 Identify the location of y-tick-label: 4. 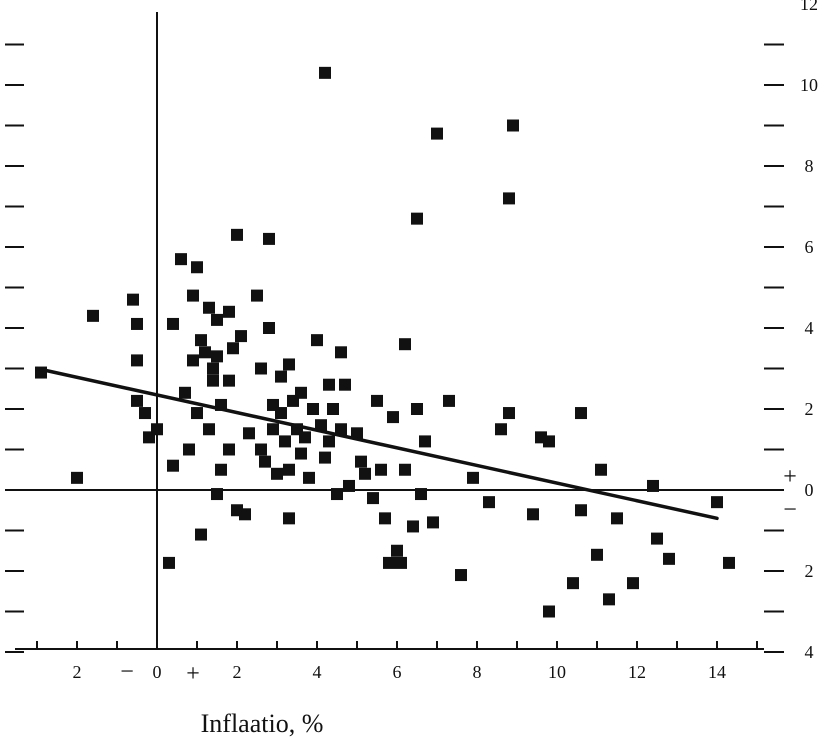
(809, 328).